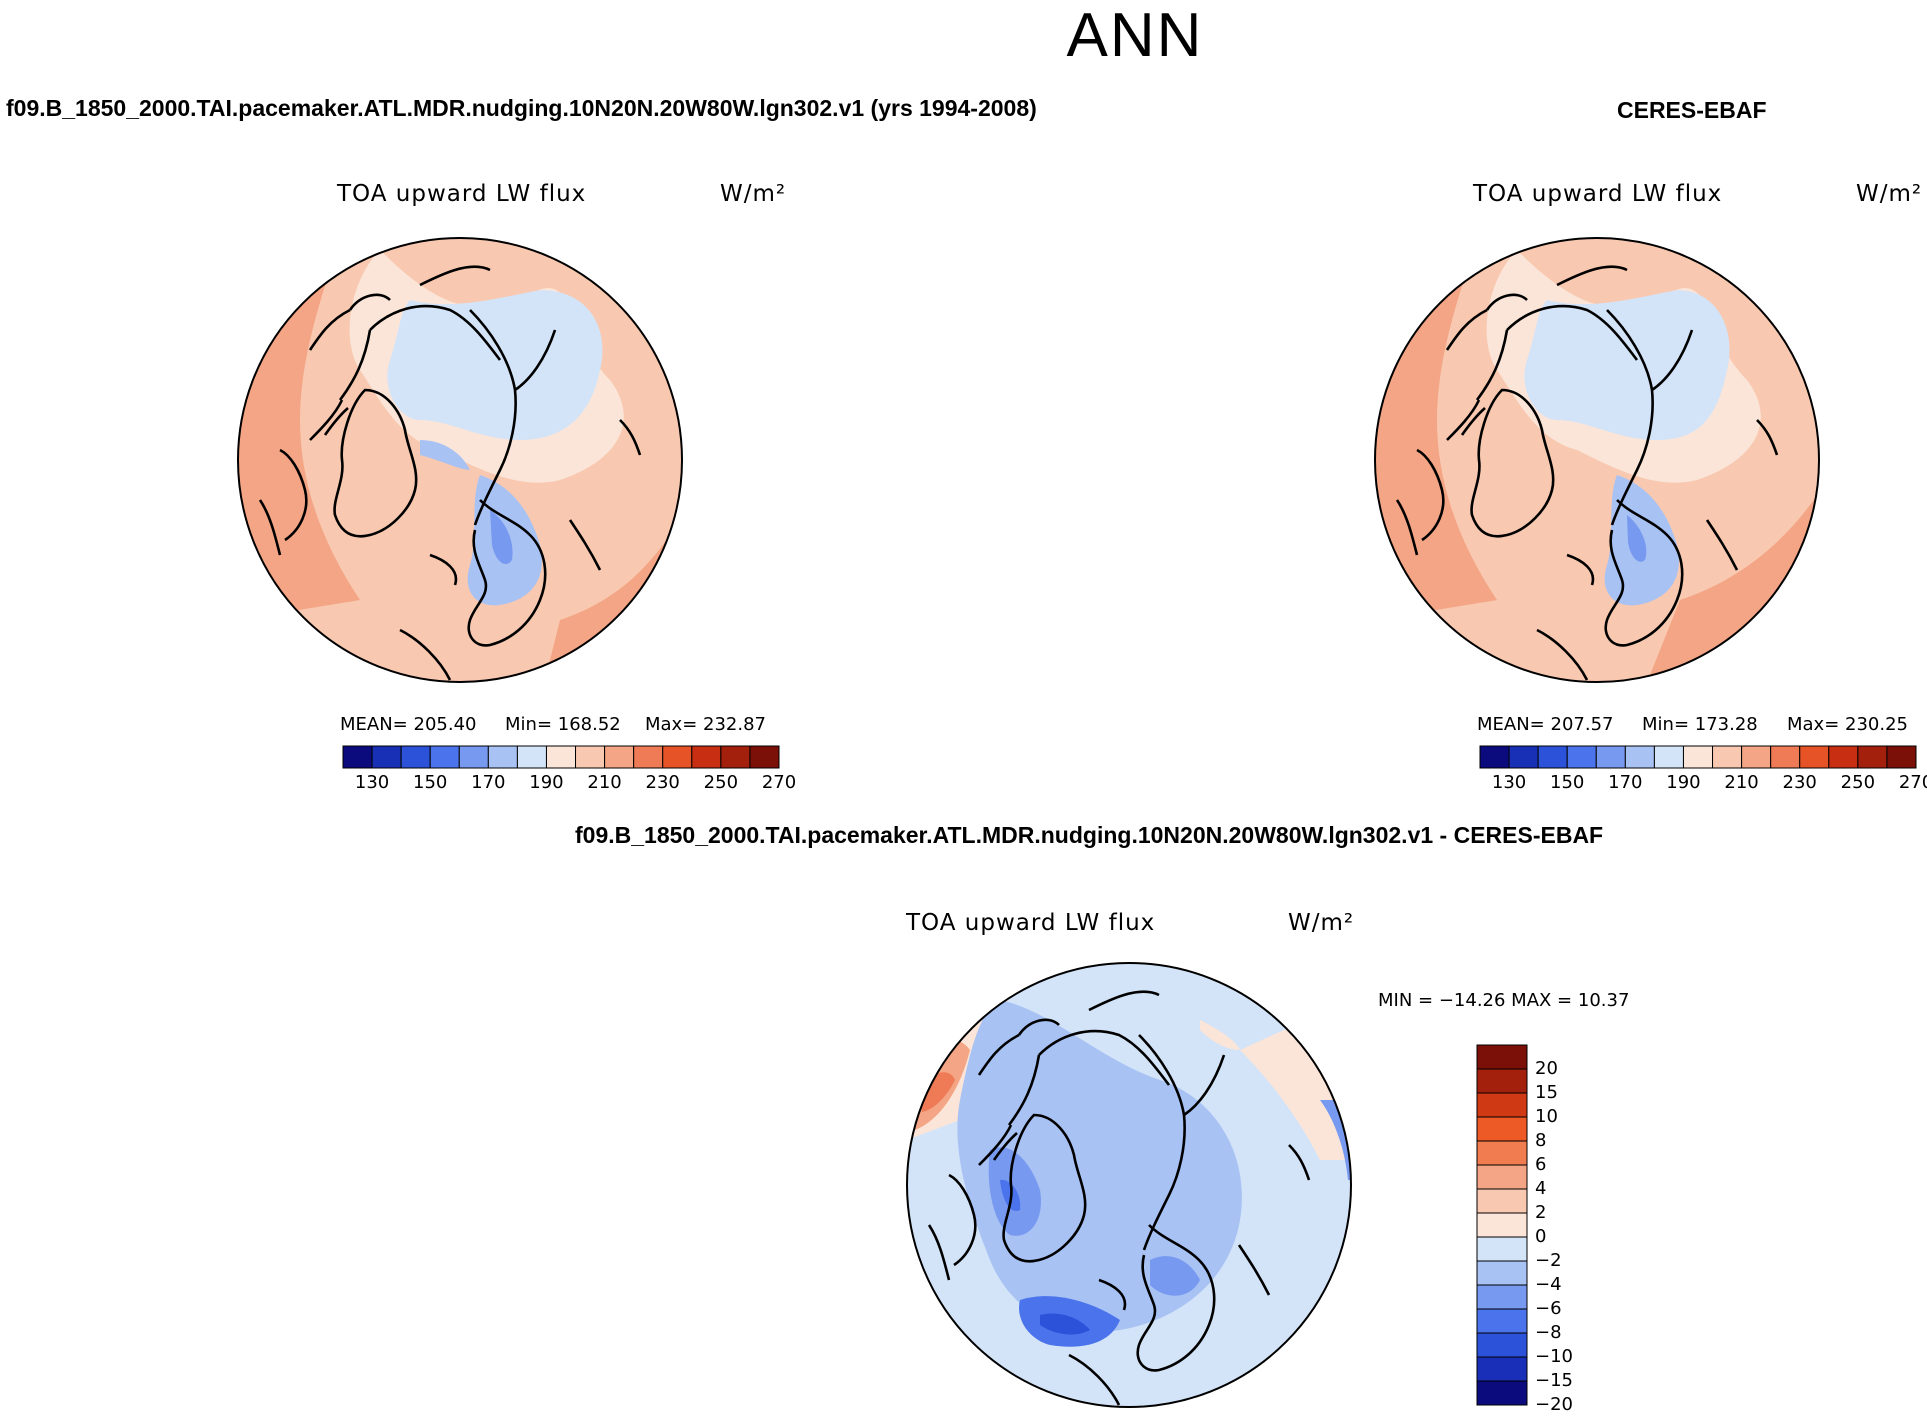 The image size is (1927, 1416). What do you see at coordinates (1692, 110) in the screenshot?
I see `obs-case-title: CERES-EBAF` at bounding box center [1692, 110].